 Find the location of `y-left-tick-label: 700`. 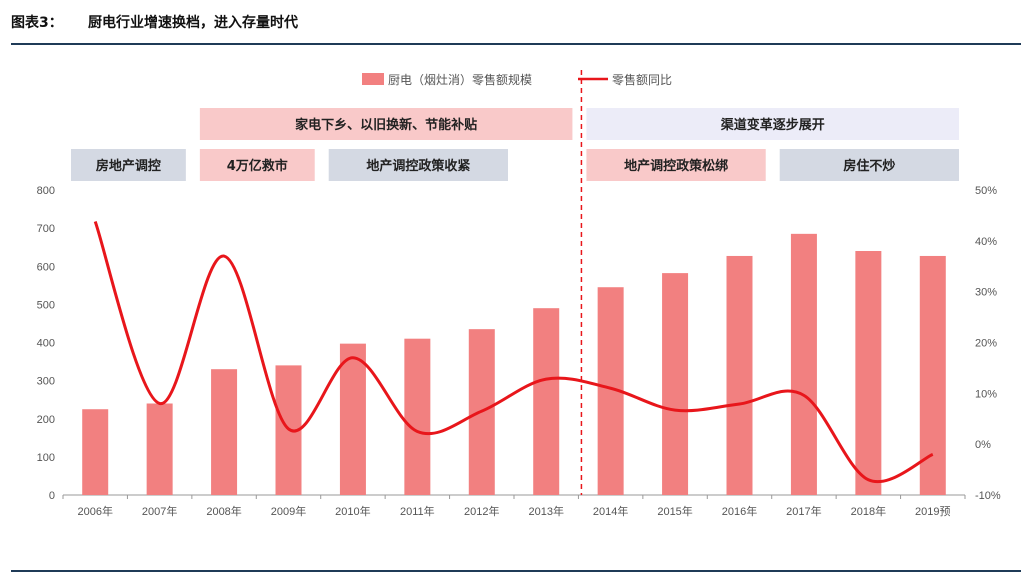

y-left-tick-label: 700 is located at coordinates (46, 229).